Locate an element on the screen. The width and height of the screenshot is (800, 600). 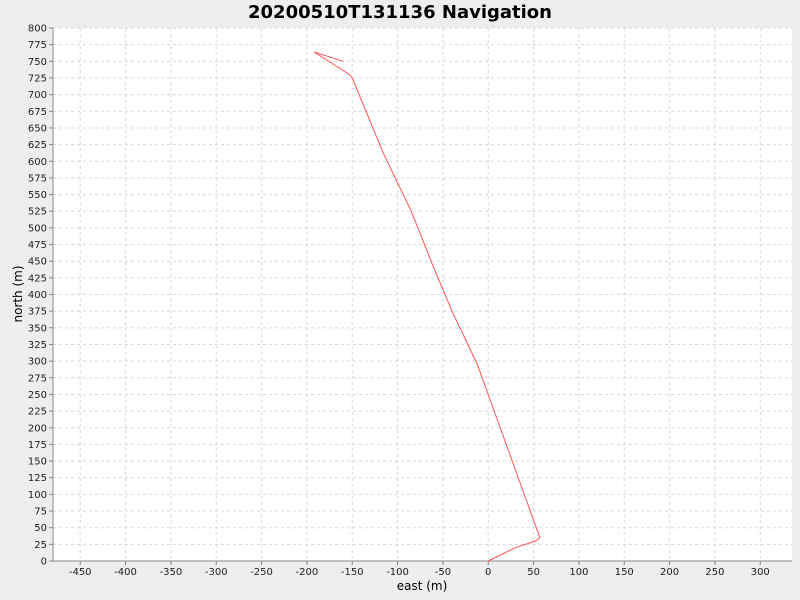
y-tick-label: 775 is located at coordinates (37, 45).